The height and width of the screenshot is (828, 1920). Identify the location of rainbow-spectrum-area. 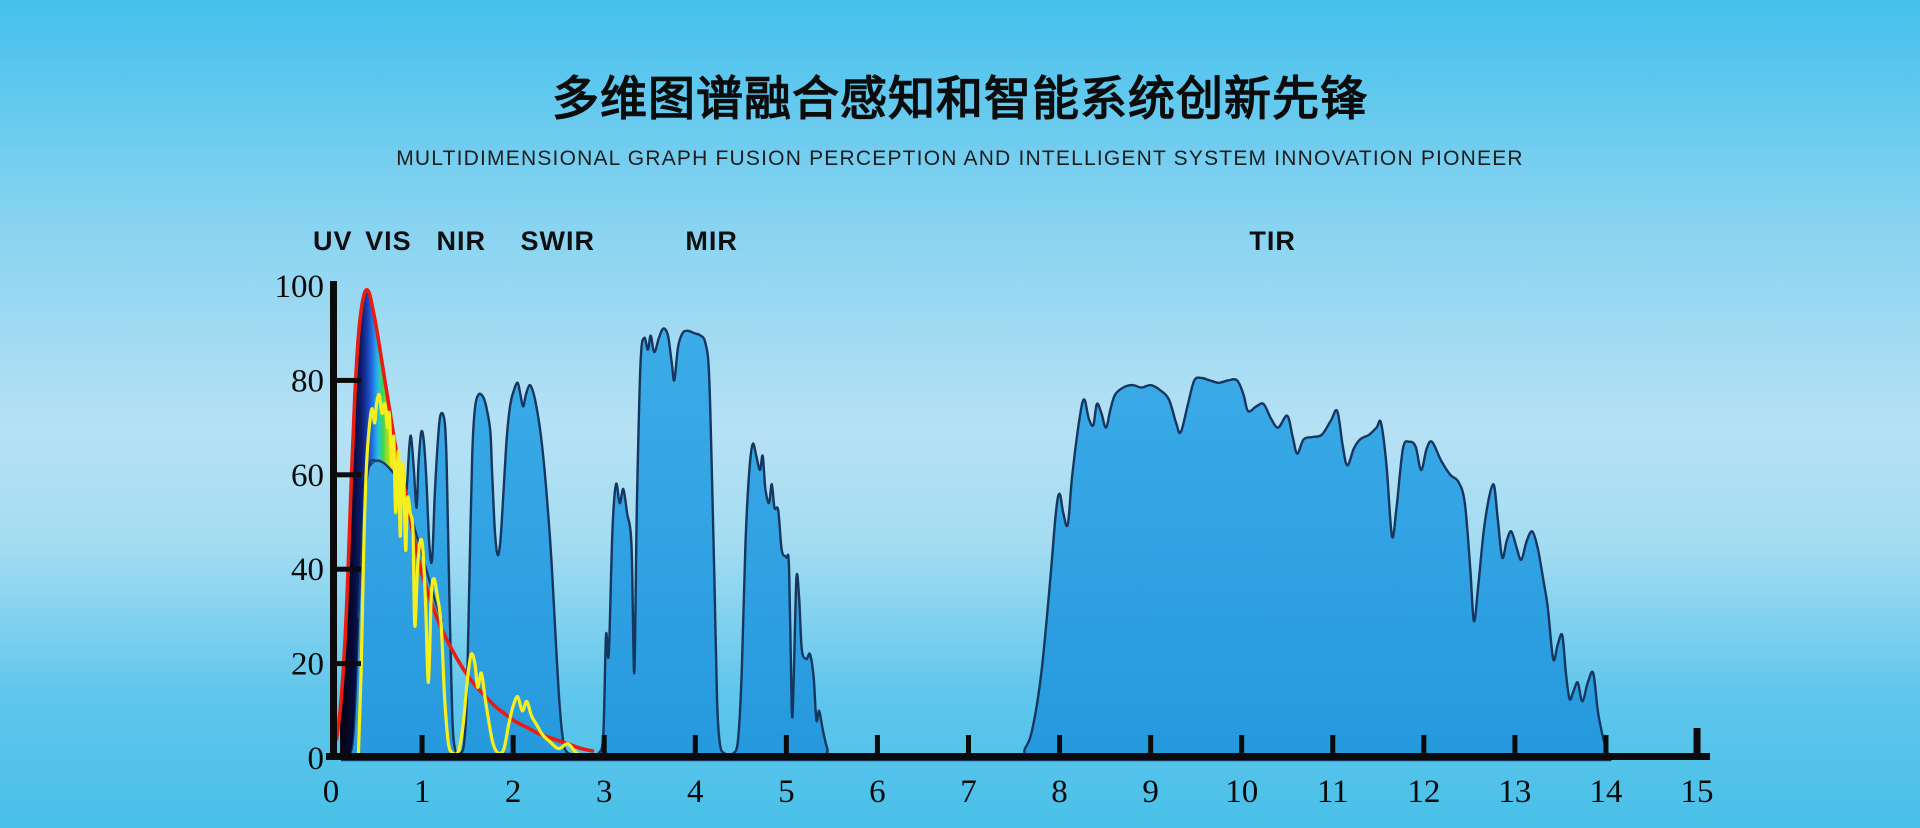
(373, 524).